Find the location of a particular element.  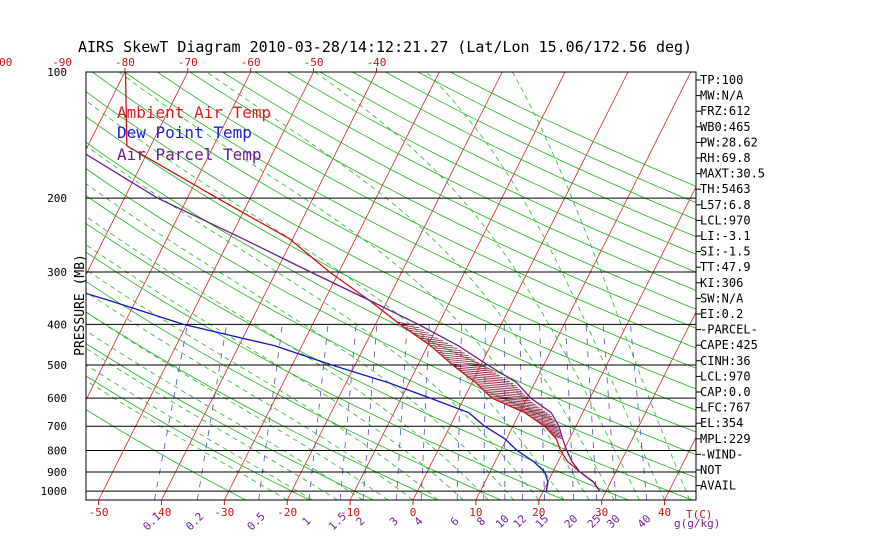

legend-dew-point: Dew Point Temp is located at coordinates (184, 132).